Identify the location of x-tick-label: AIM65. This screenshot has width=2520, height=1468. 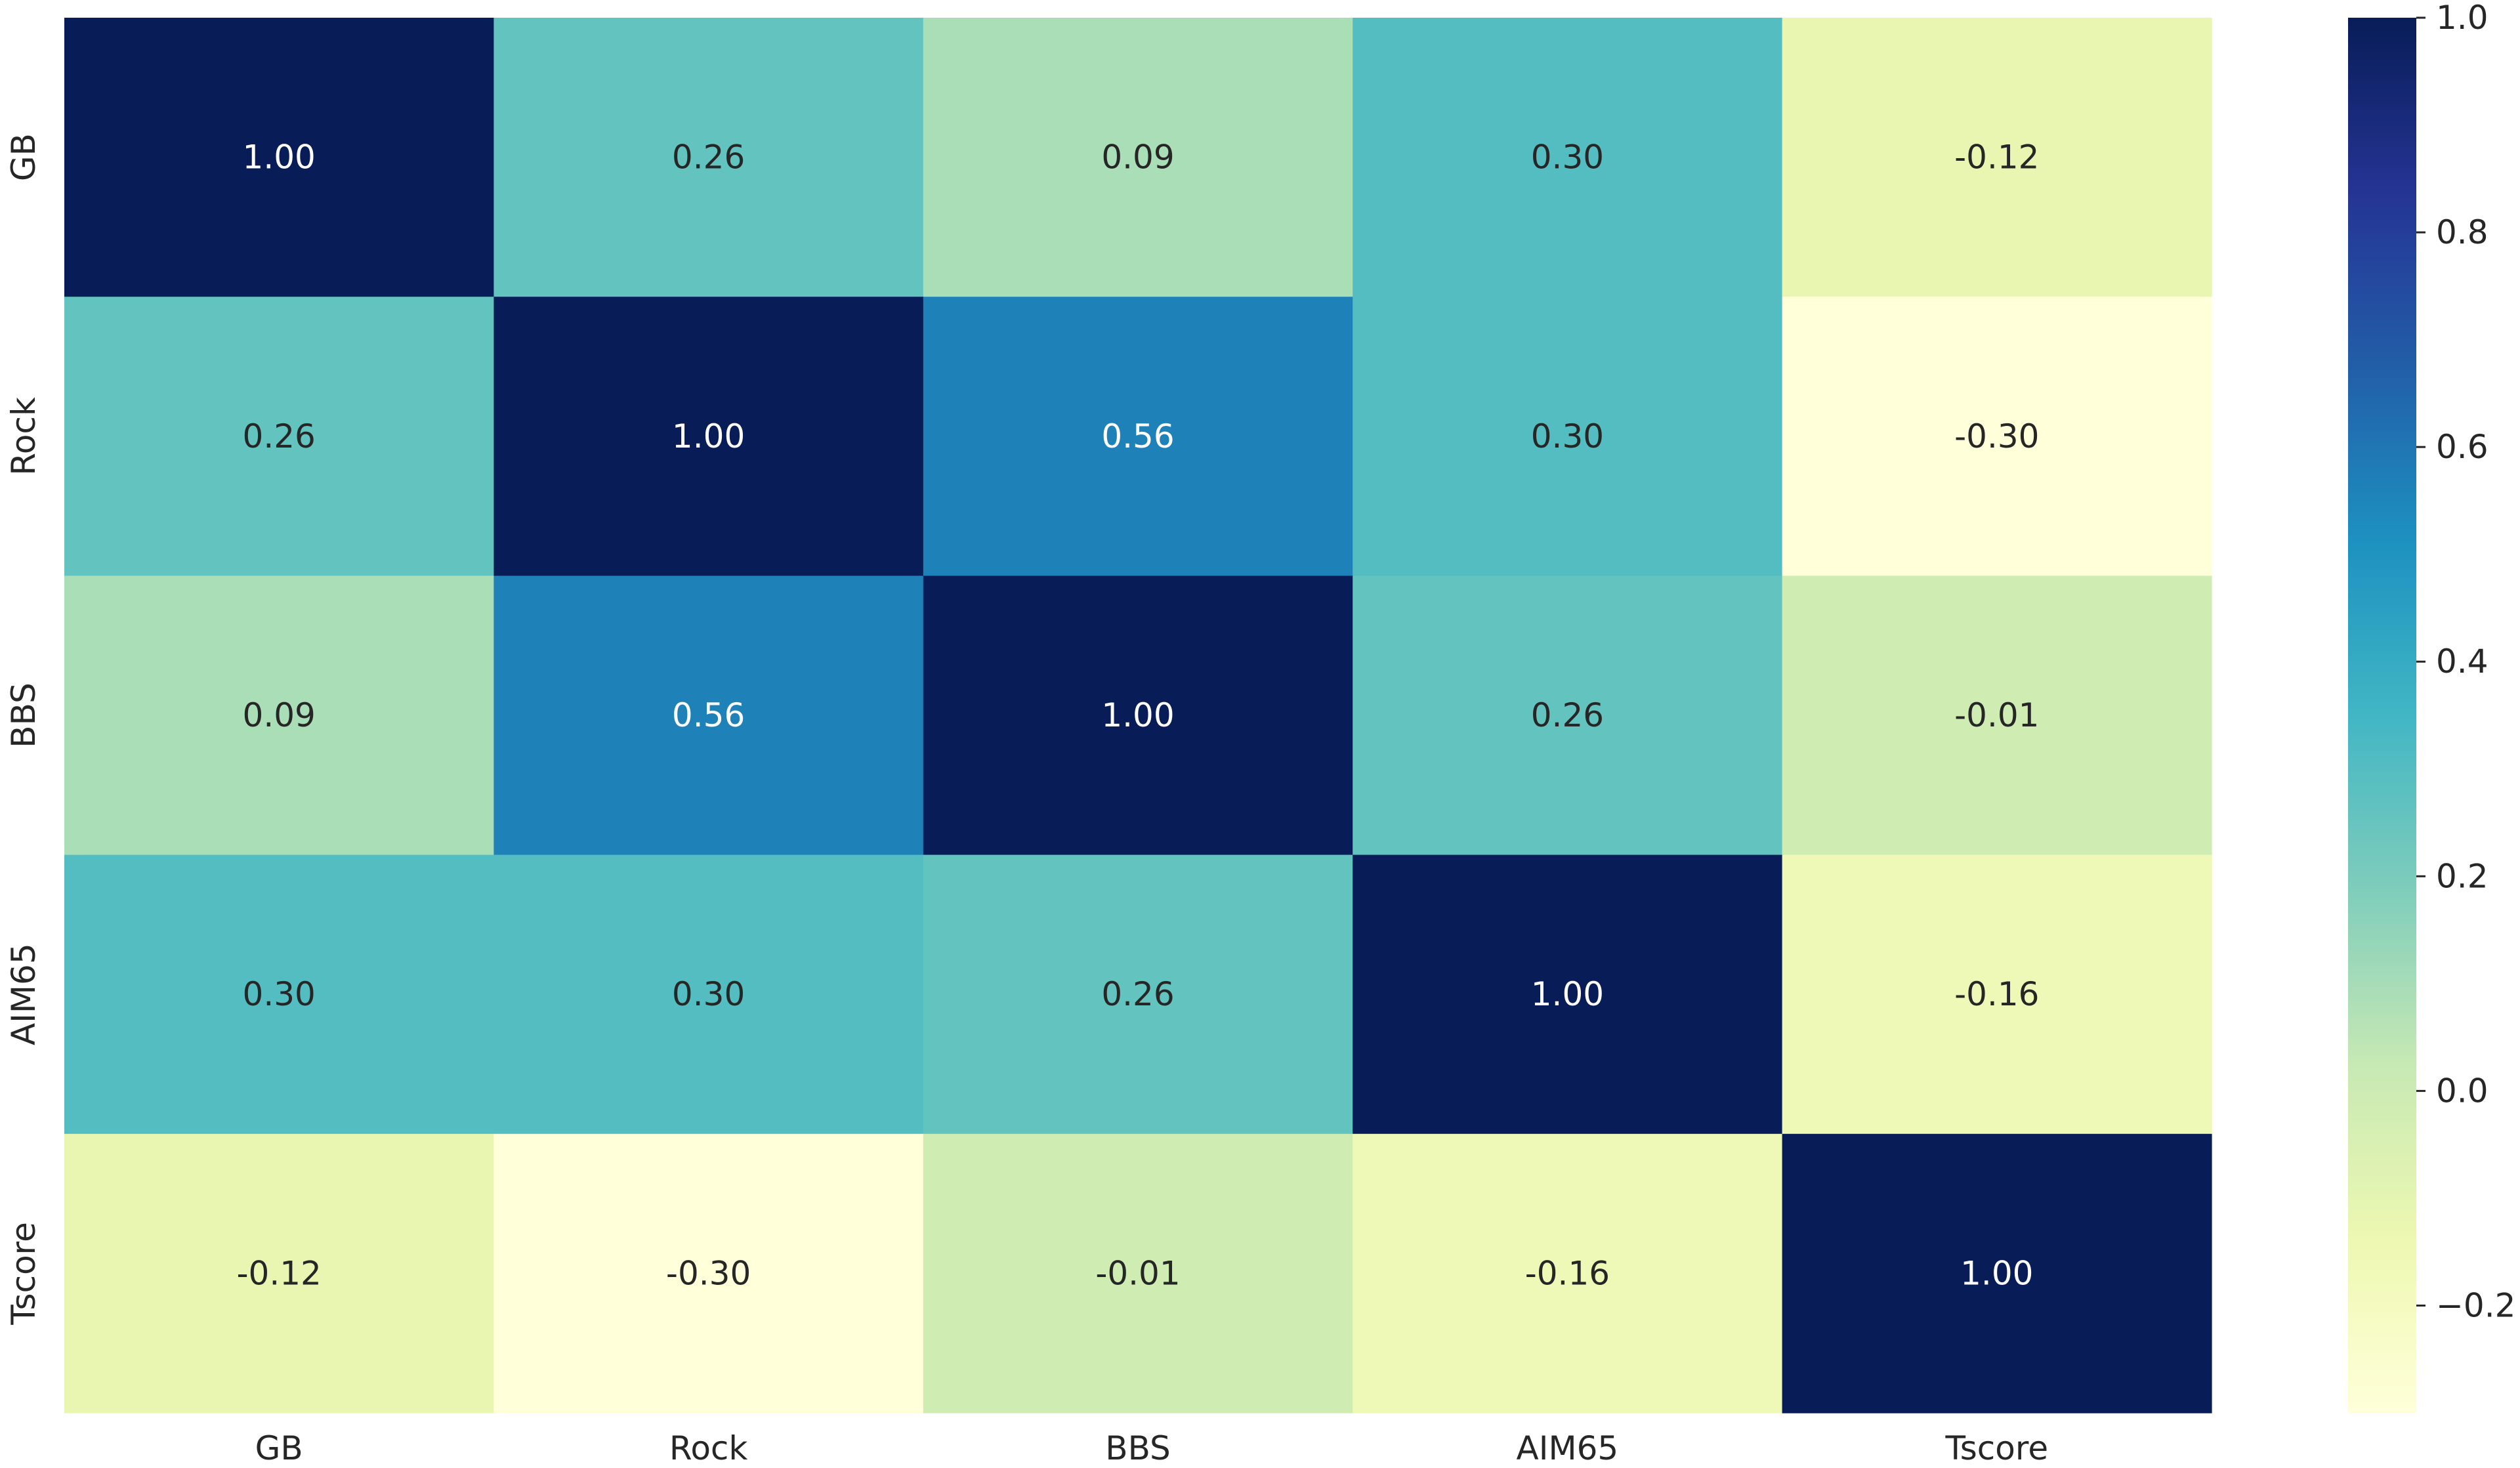
(1568, 1448).